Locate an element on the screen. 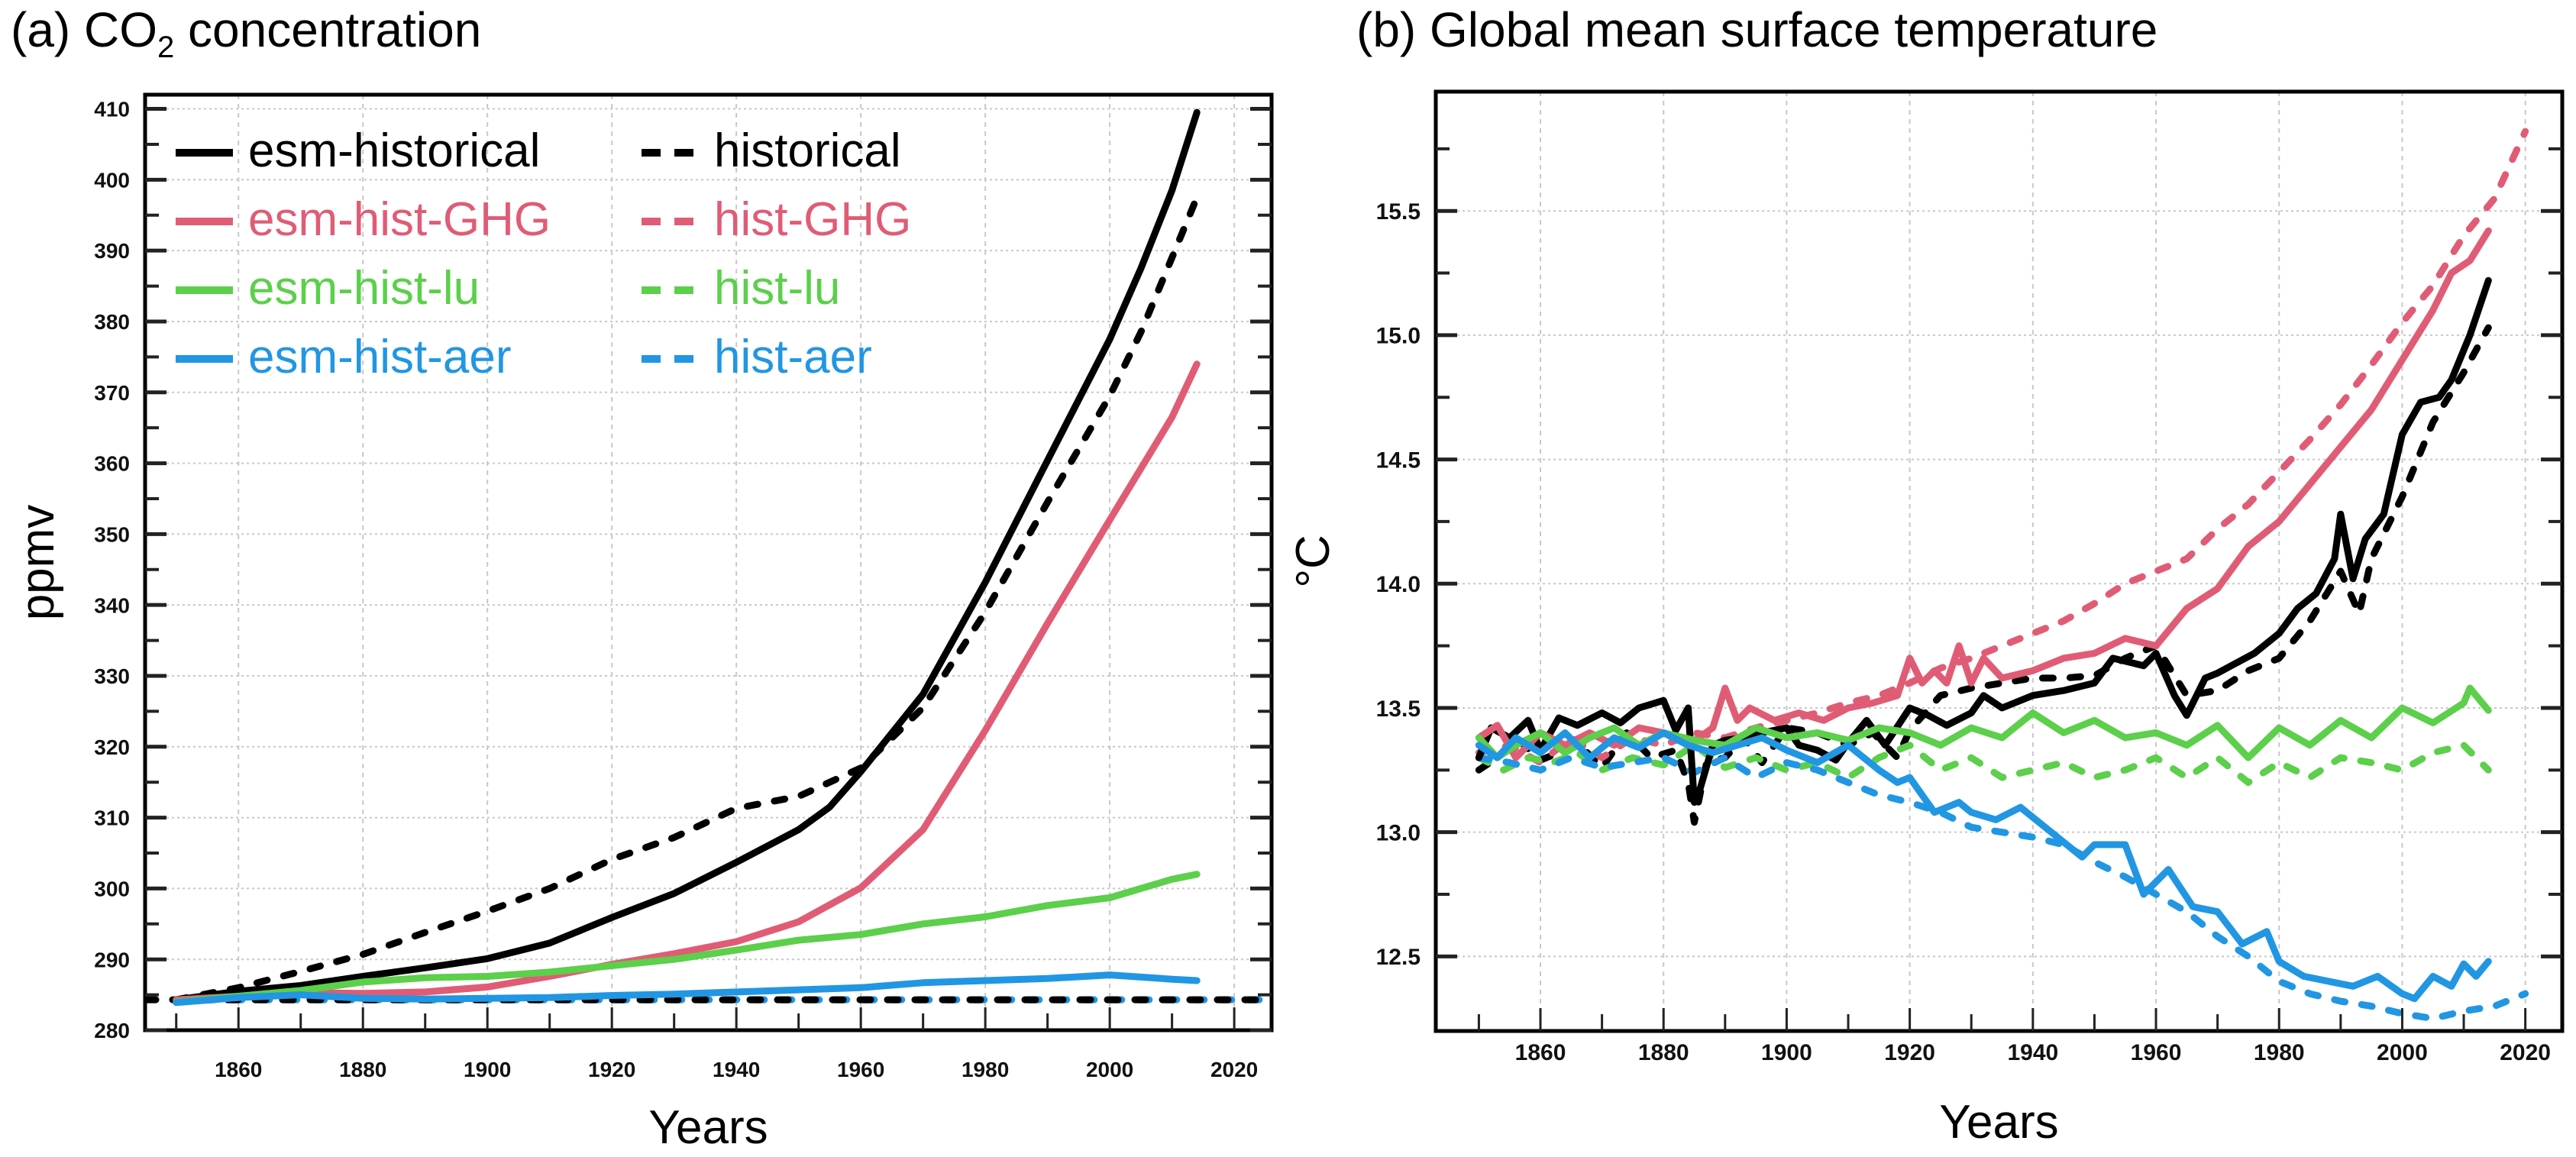  y-tick-label: 340 is located at coordinates (112, 605).